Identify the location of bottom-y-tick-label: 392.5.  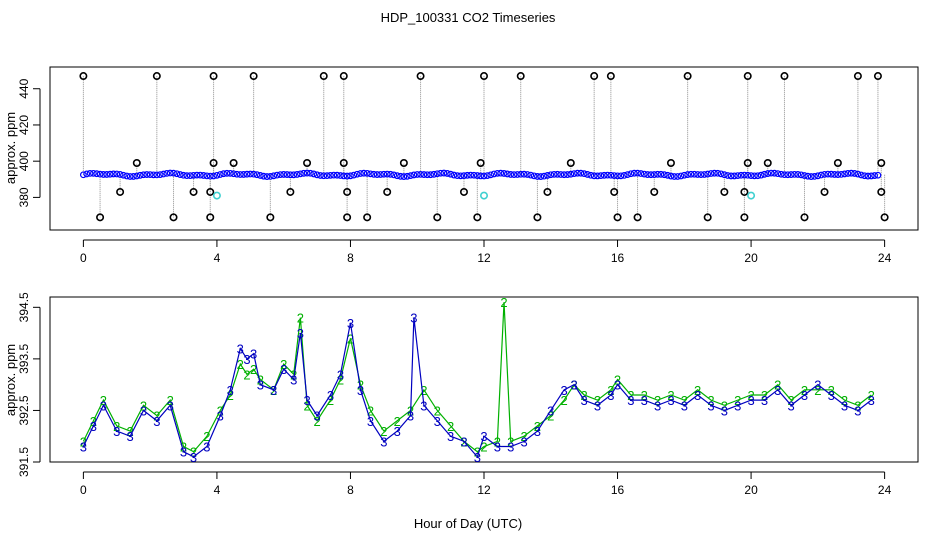
(24, 410).